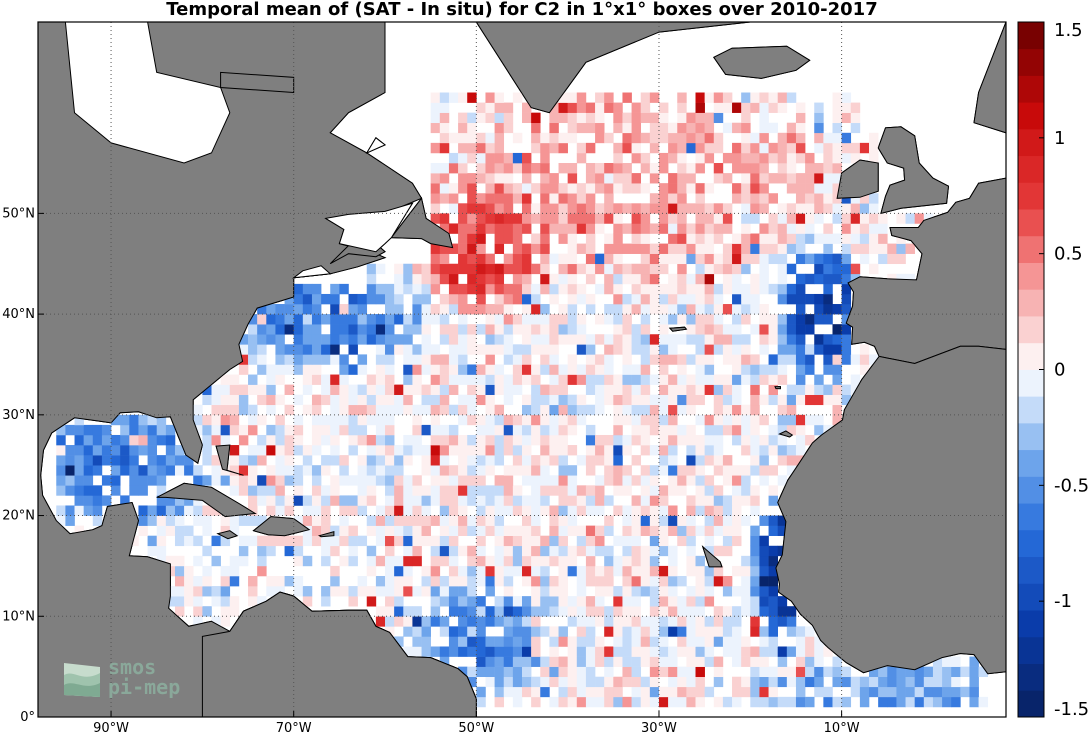 This screenshot has width=1090, height=735. Describe the element at coordinates (130, 680) in the screenshot. I see `smos-pimep-logo: smos pi-mep` at that location.